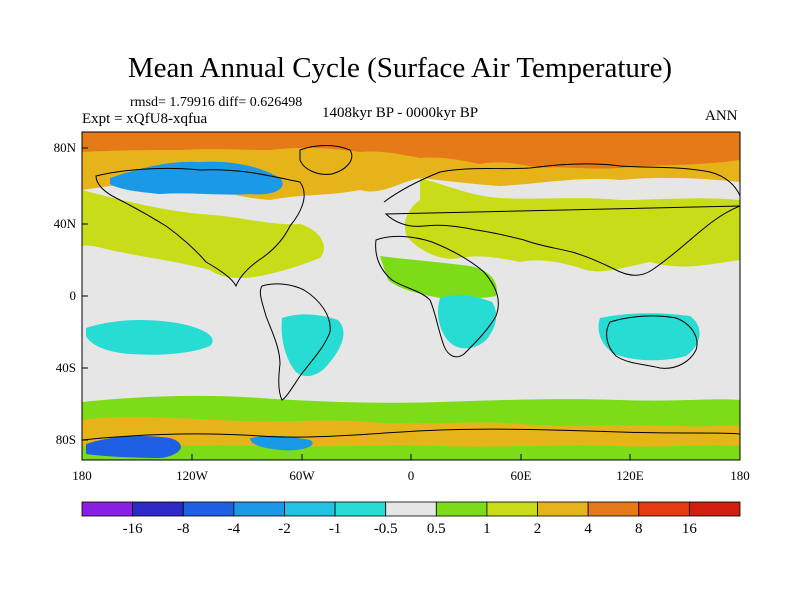  What do you see at coordinates (411, 519) in the screenshot?
I see `colorbar: -16 -8 -4 -2 -1 -0.5 0.5 1 2 4 8 16` at bounding box center [411, 519].